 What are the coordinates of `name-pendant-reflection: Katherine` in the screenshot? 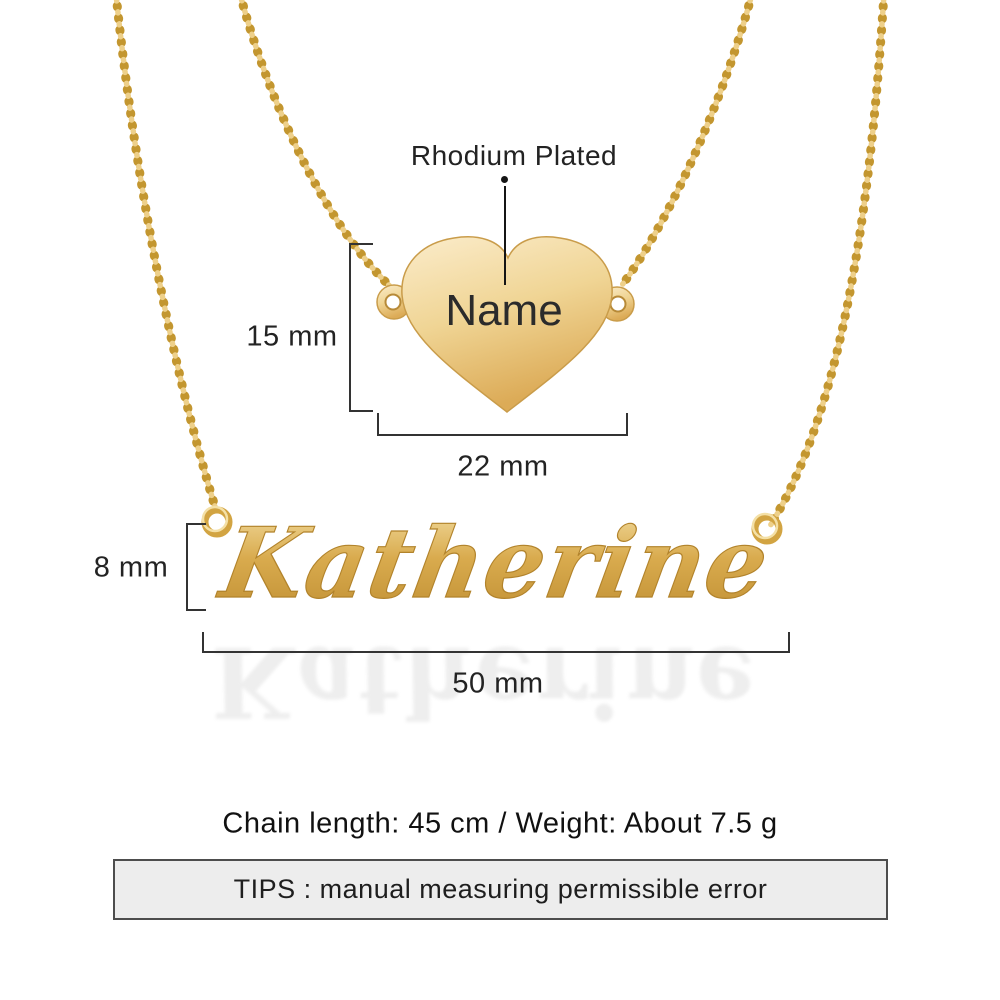 It's located at (483, 681).